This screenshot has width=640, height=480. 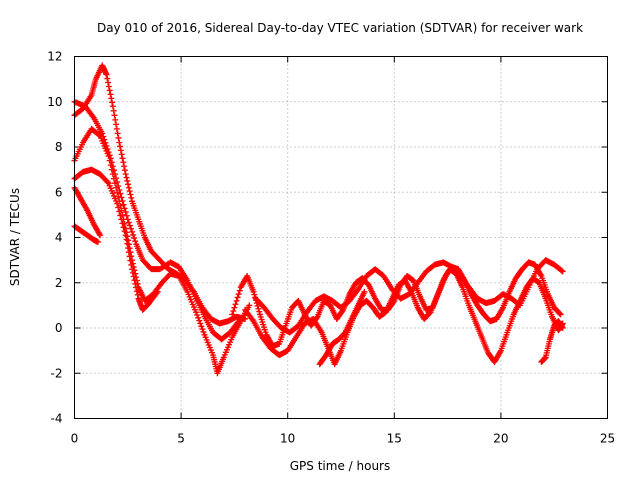 What do you see at coordinates (607, 439) in the screenshot?
I see `x-tick-label: 25` at bounding box center [607, 439].